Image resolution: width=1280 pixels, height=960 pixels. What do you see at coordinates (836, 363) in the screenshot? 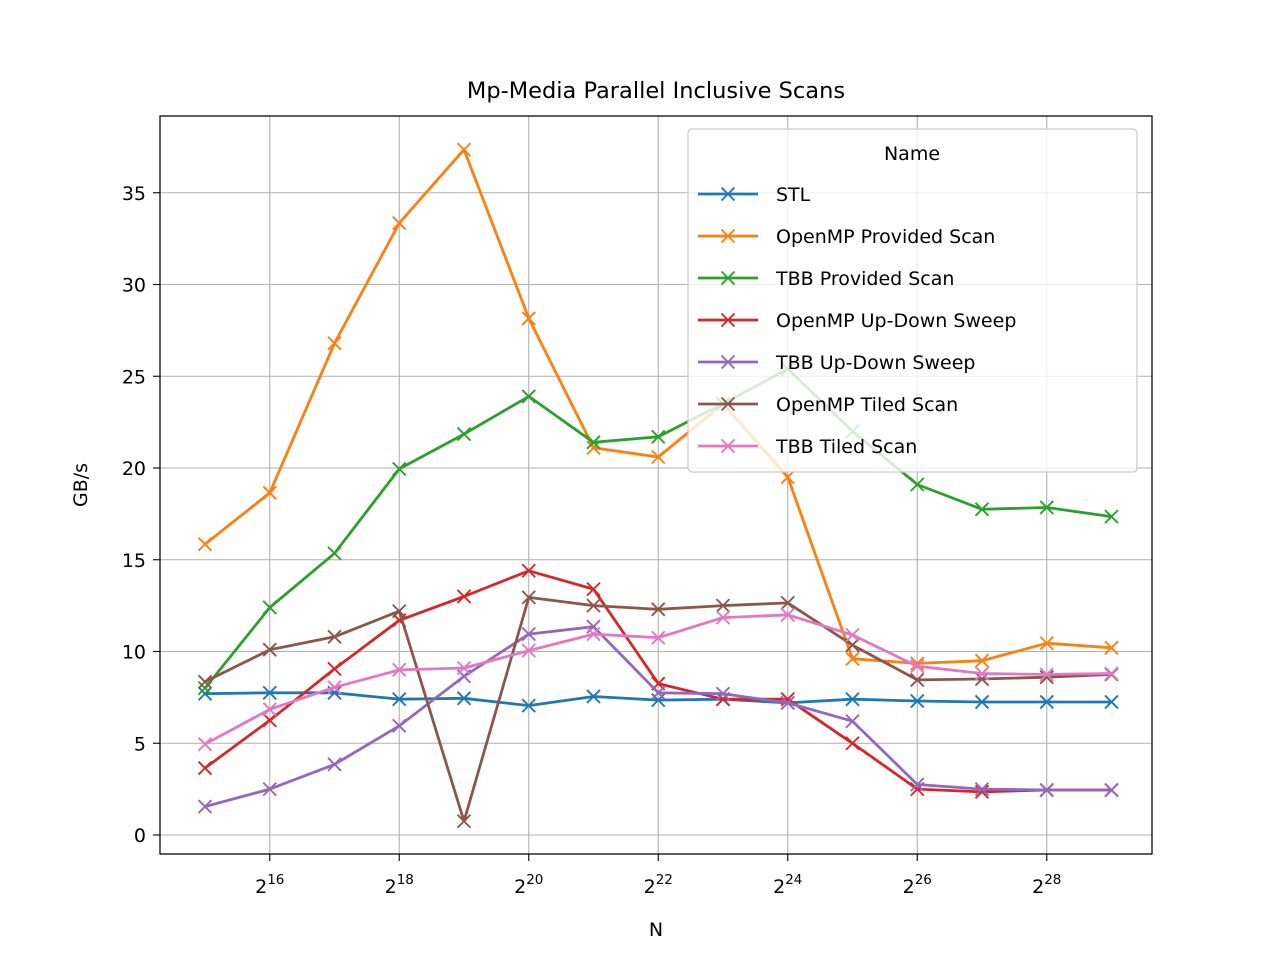
I see `legend-entry: TBB Up-Down Sweep` at bounding box center [836, 363].